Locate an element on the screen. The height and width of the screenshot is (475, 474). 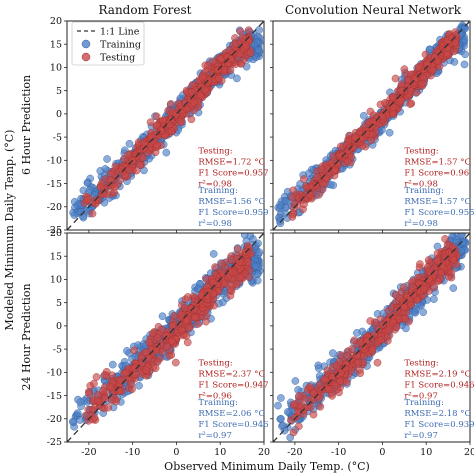
training-stats-line: Training: is located at coordinates (424, 403).